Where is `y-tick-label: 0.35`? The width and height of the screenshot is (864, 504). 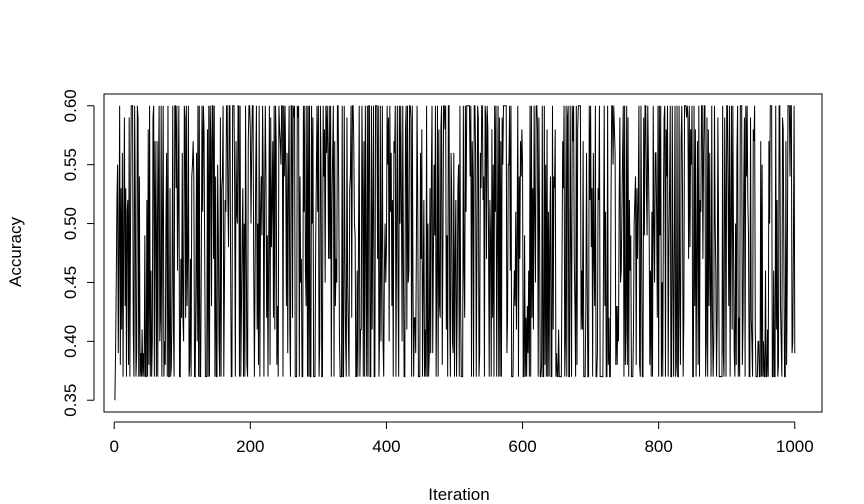
y-tick-label: 0.35 is located at coordinates (70, 400).